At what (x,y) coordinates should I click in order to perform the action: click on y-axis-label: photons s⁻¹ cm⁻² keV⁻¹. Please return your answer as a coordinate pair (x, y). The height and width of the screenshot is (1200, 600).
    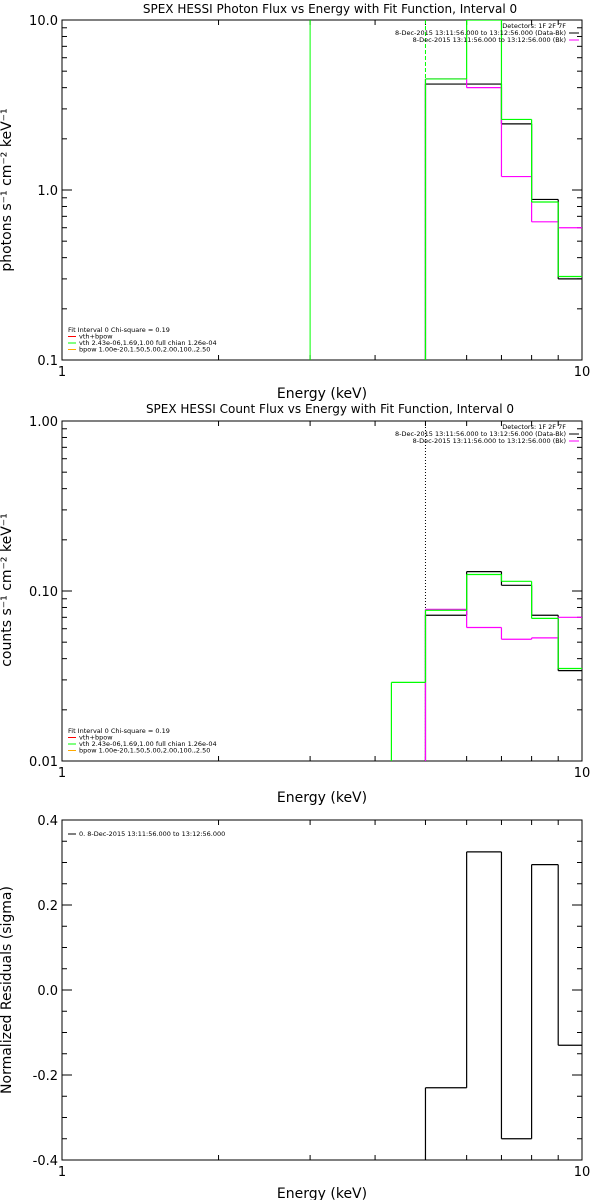
    Looking at the image, I should click on (7, 189).